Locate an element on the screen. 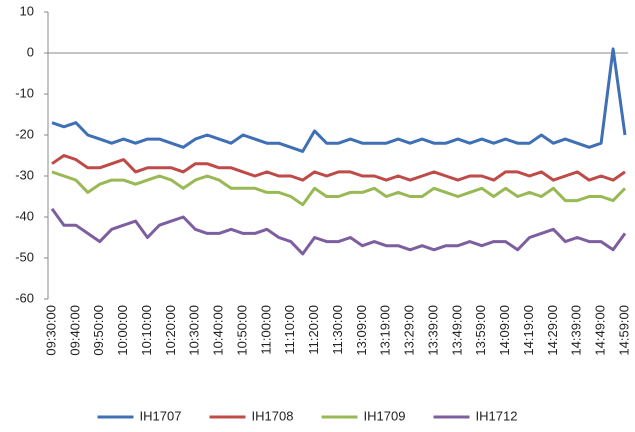  y-tick-label: 10 is located at coordinates (27, 10).